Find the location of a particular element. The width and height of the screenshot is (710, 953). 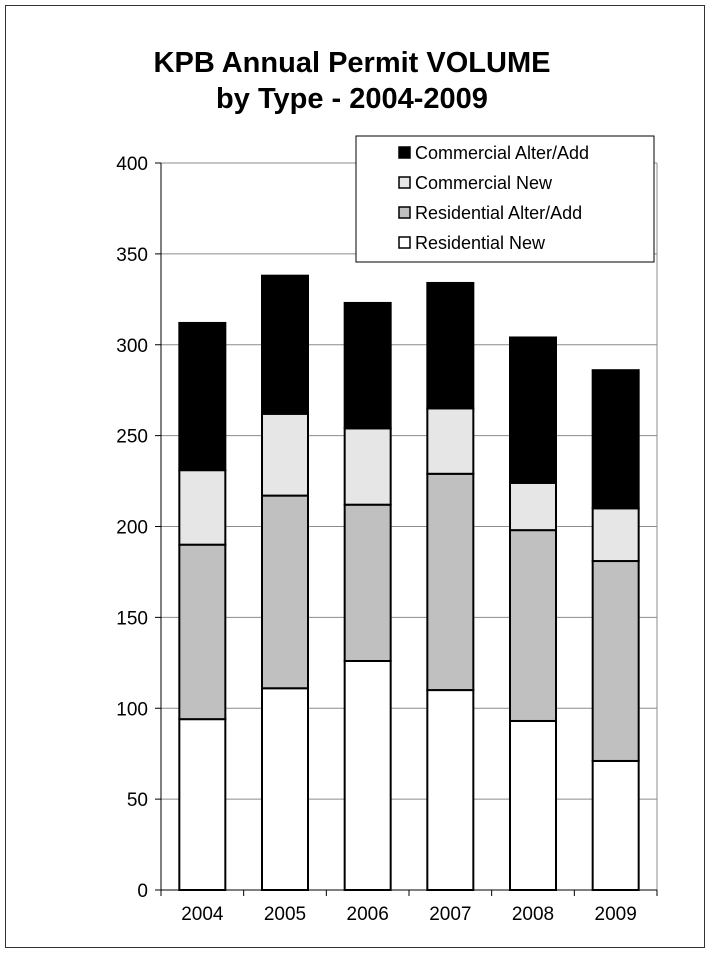

bar-2009-residential-alter-add is located at coordinates (615, 661).